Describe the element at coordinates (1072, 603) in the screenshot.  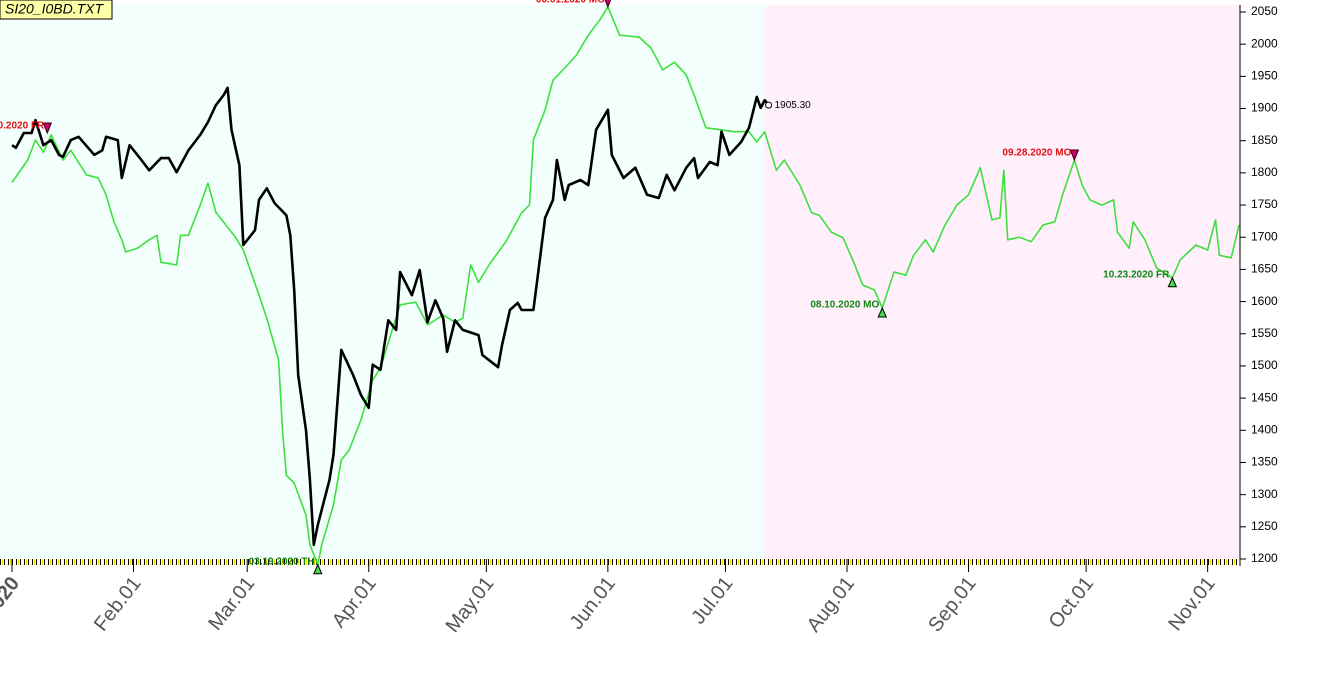
I see `x-tick-label: Oct.01` at that location.